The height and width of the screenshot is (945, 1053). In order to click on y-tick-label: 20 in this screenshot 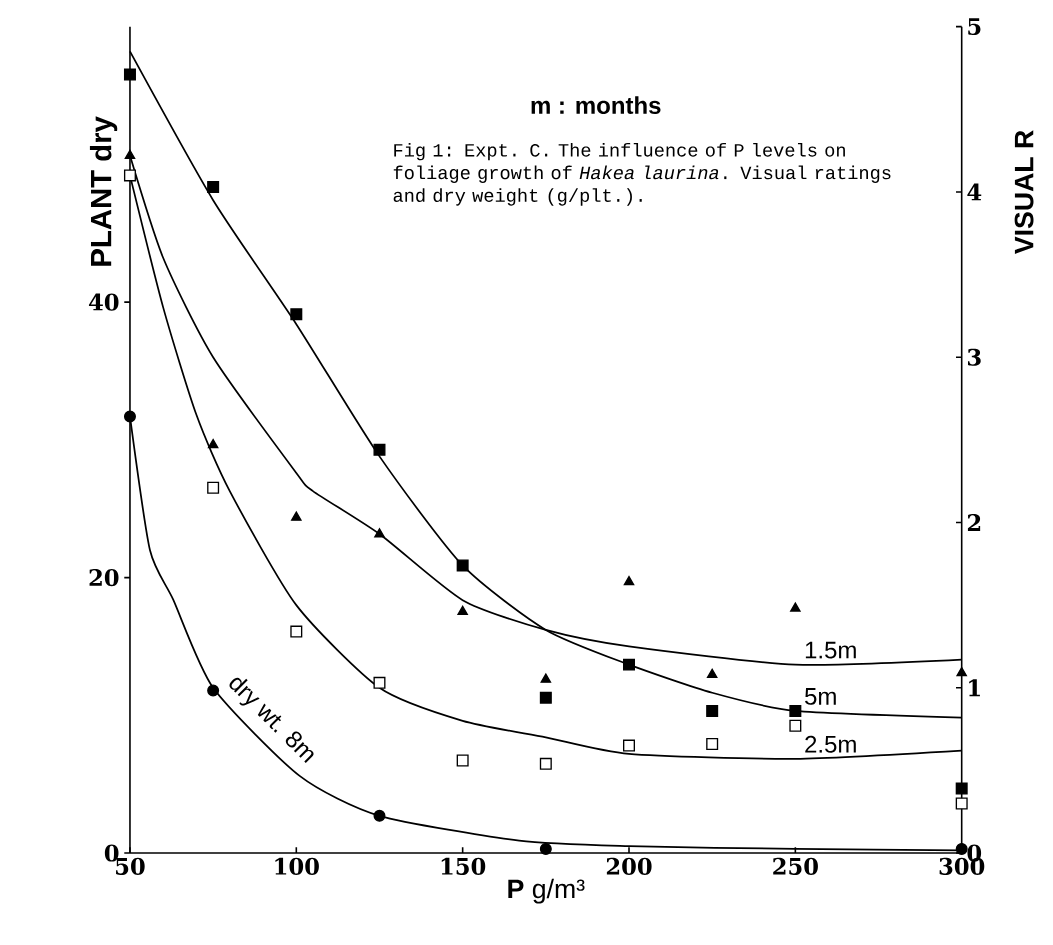, I will do `click(104, 578)`.